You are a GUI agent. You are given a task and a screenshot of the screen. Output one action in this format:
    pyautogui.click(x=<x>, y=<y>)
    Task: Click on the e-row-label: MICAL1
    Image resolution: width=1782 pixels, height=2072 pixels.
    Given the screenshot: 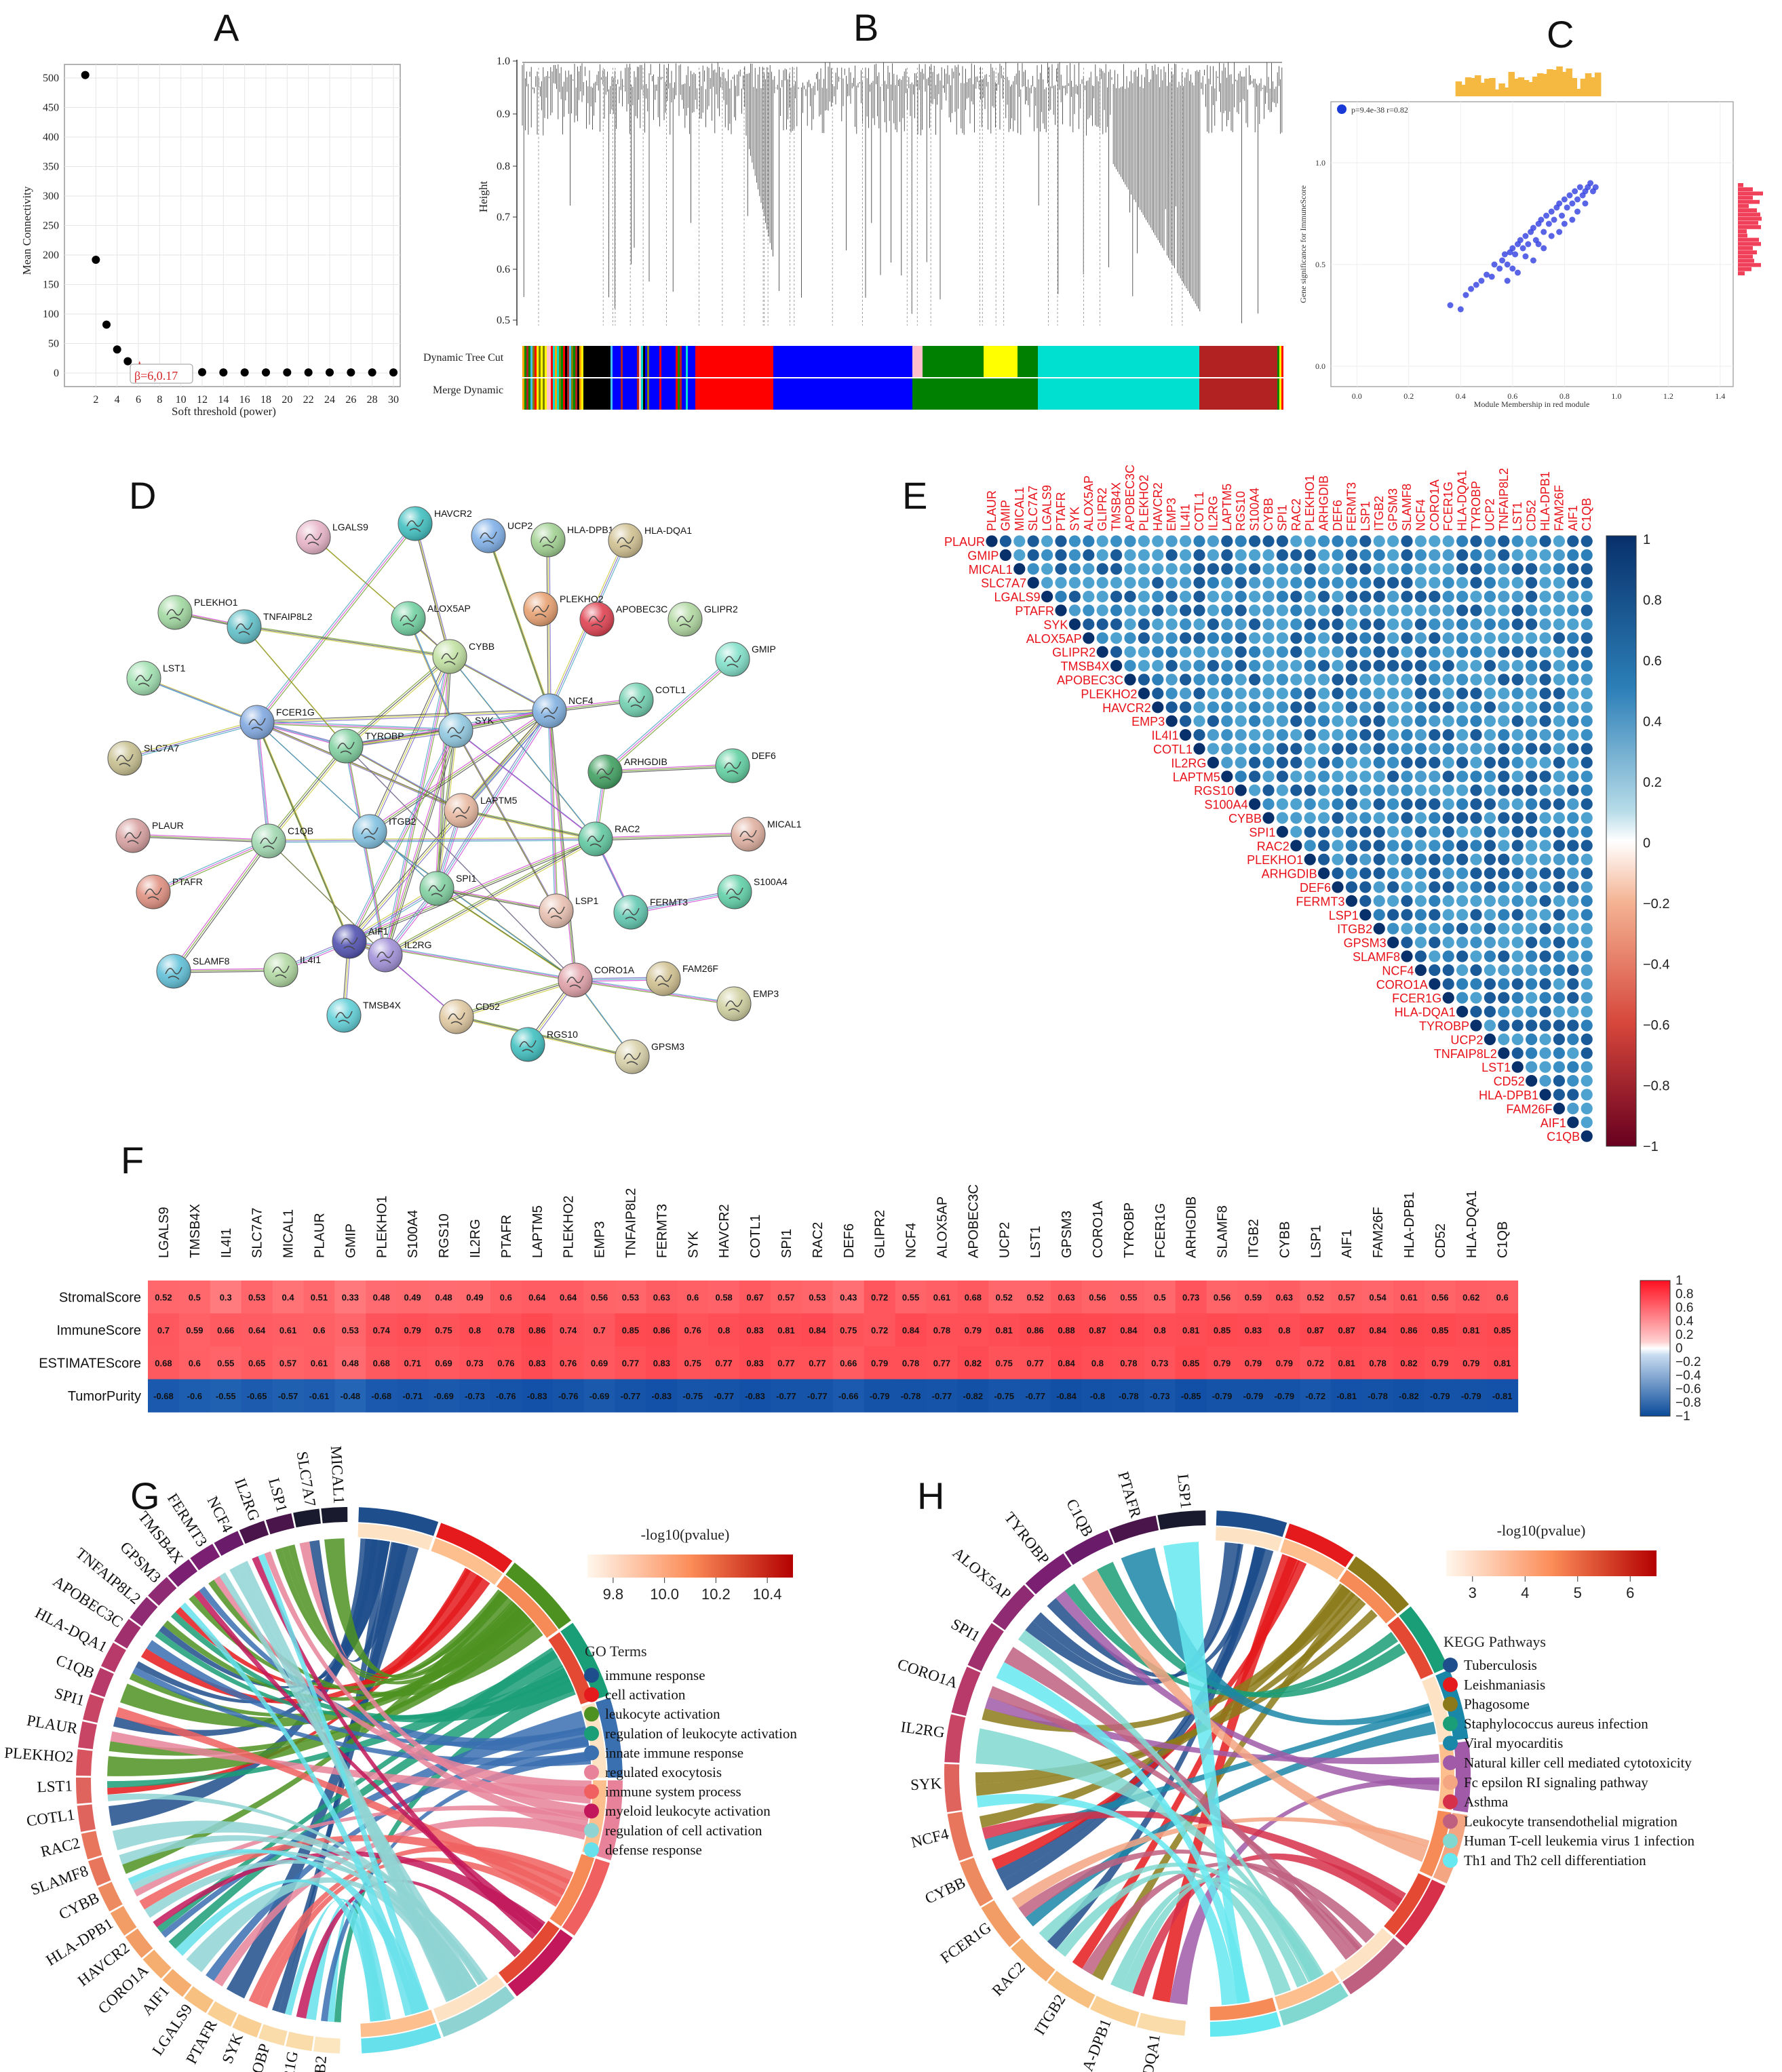 What is the action you would take?
    pyautogui.click(x=991, y=569)
    